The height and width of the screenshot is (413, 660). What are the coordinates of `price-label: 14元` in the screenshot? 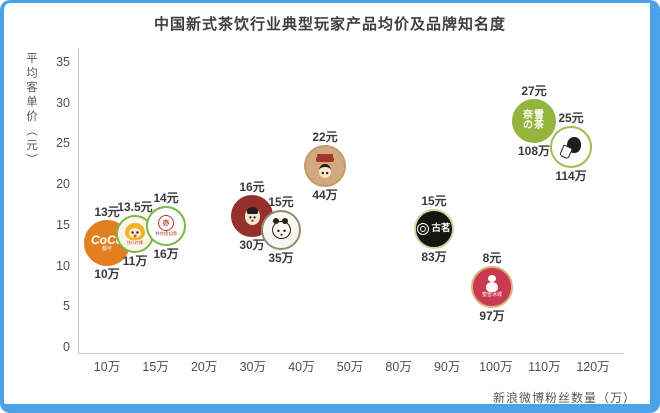 It's located at (166, 198).